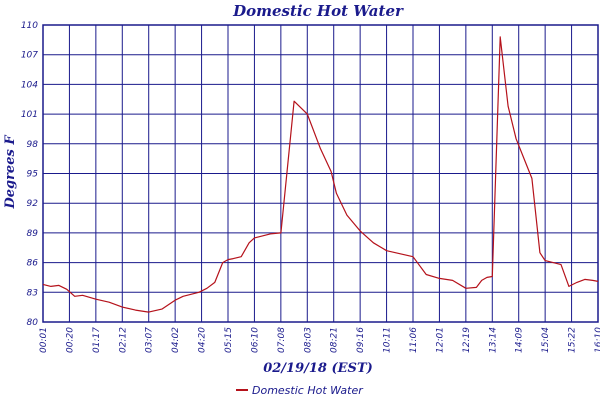  I want to click on y-tick-label: 101, so click(29, 115).